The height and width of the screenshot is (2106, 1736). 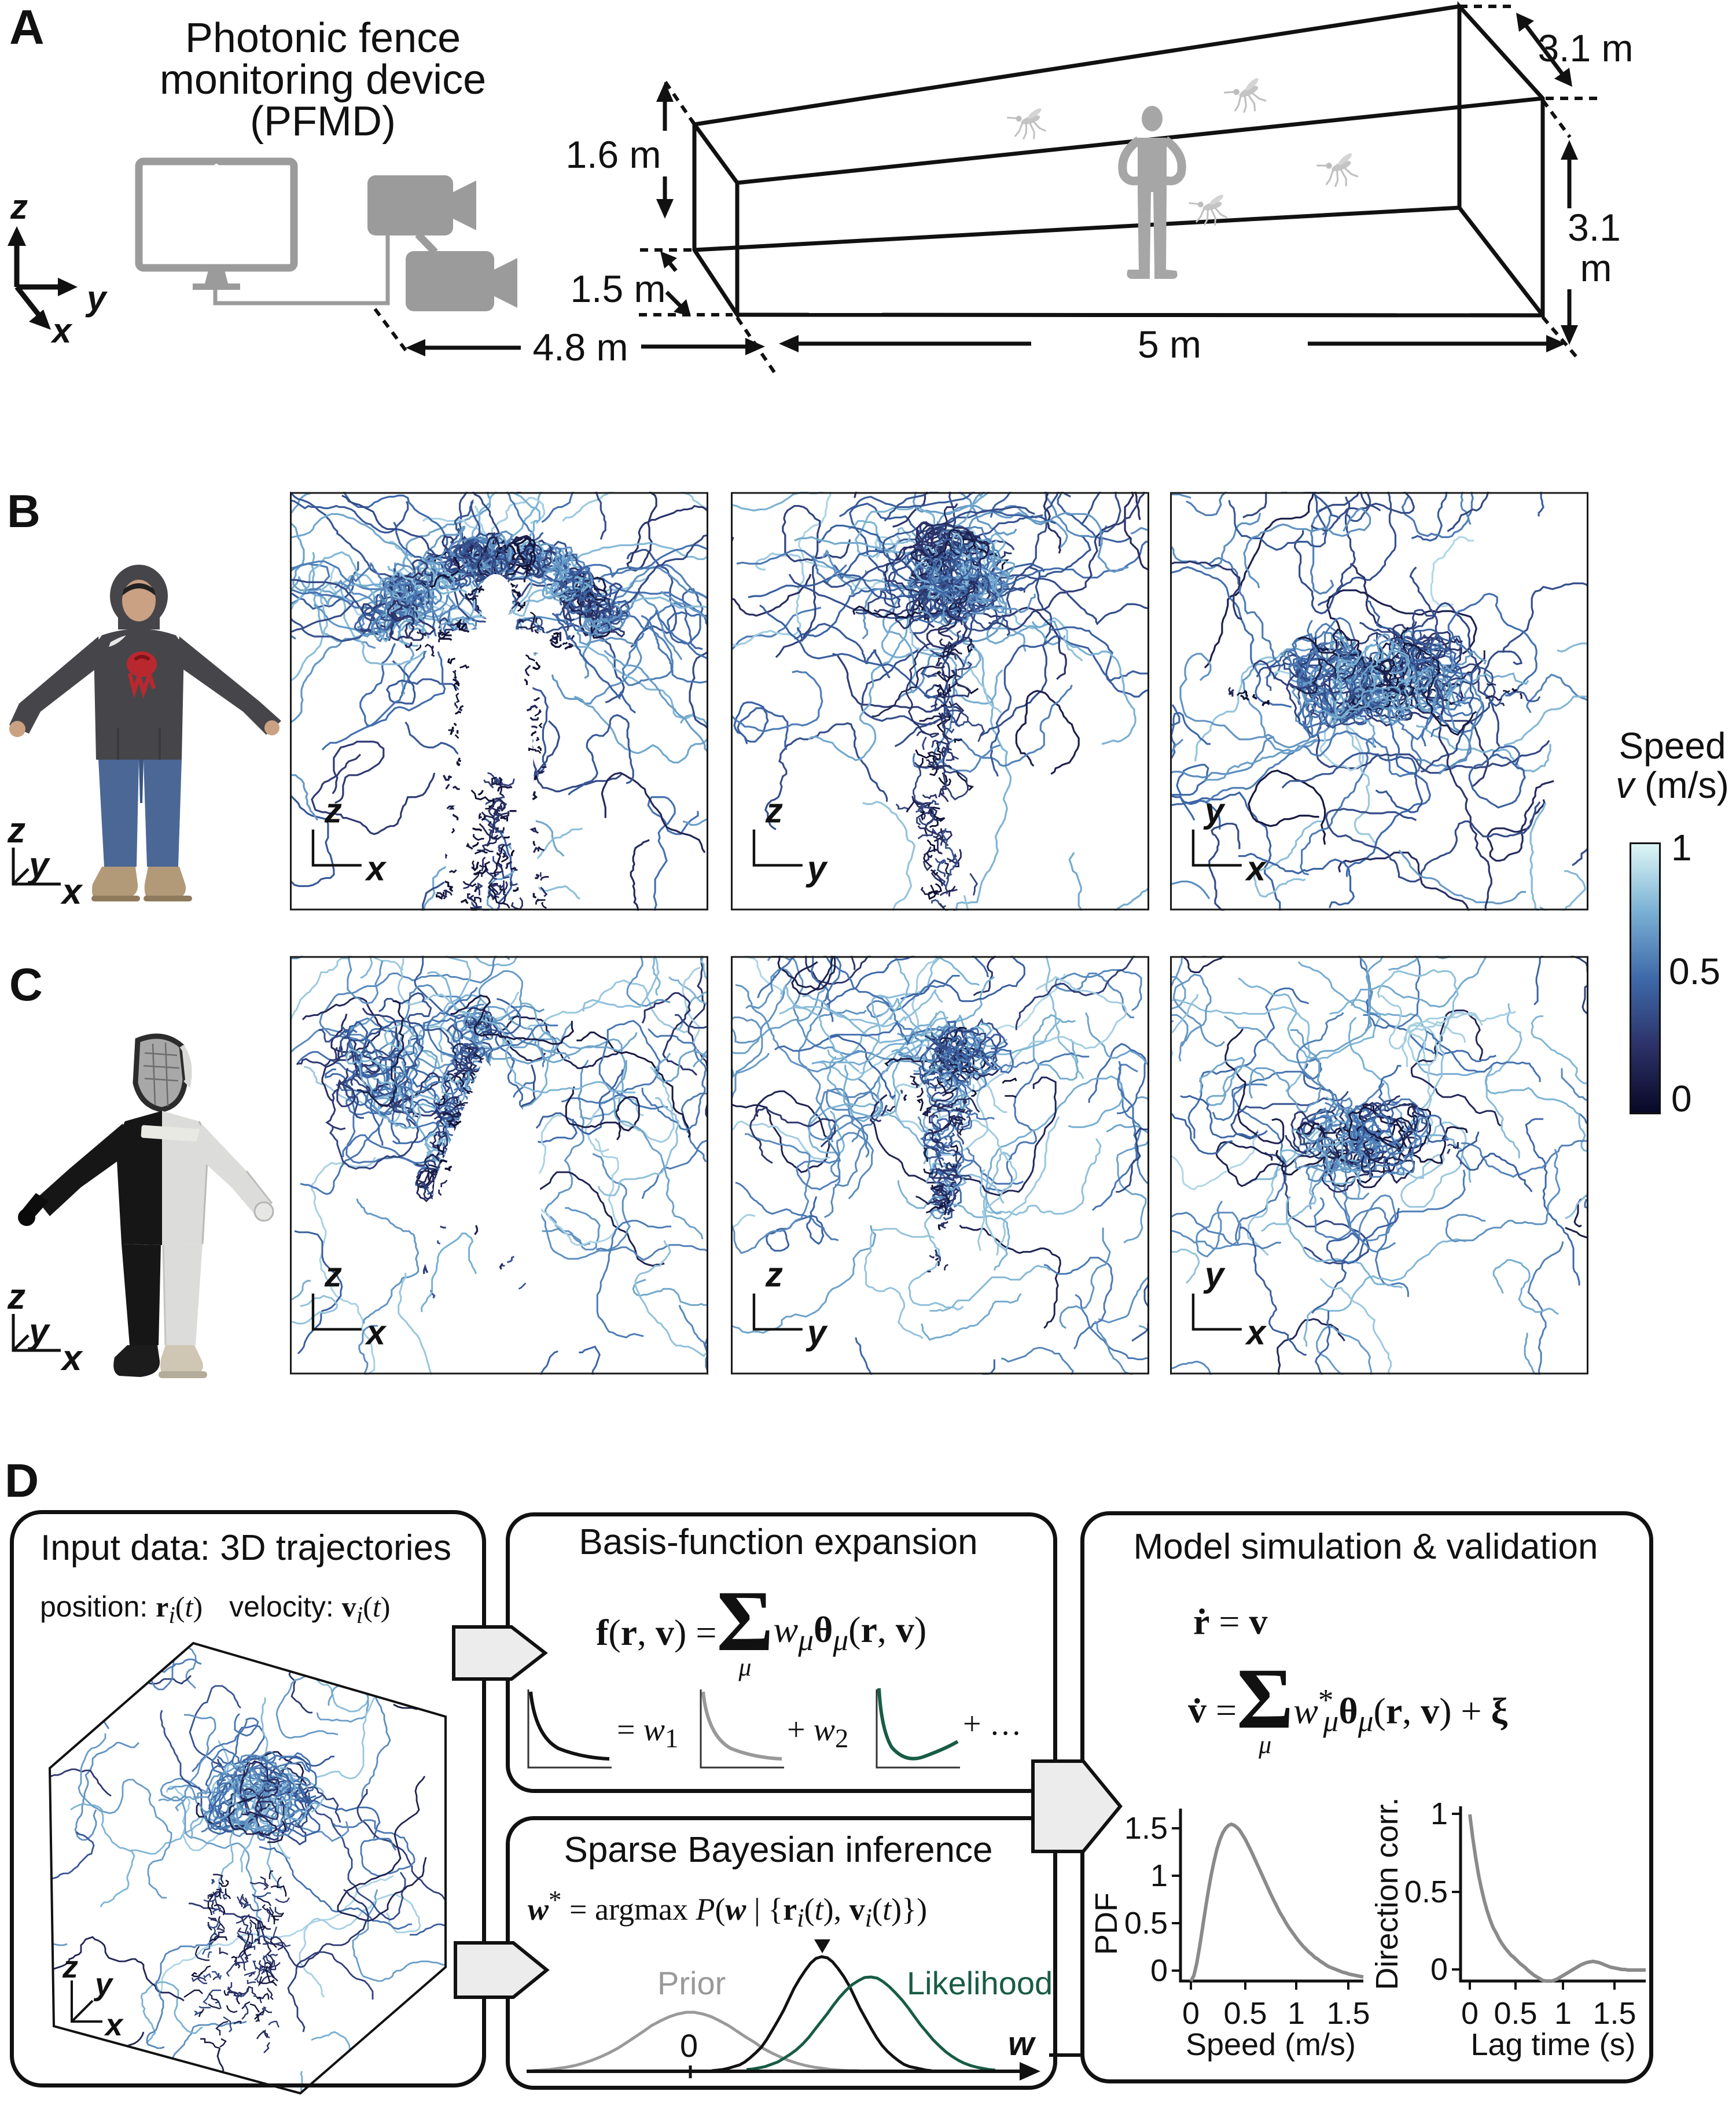 I want to click on svg-text: Prior, so click(x=691, y=1983).